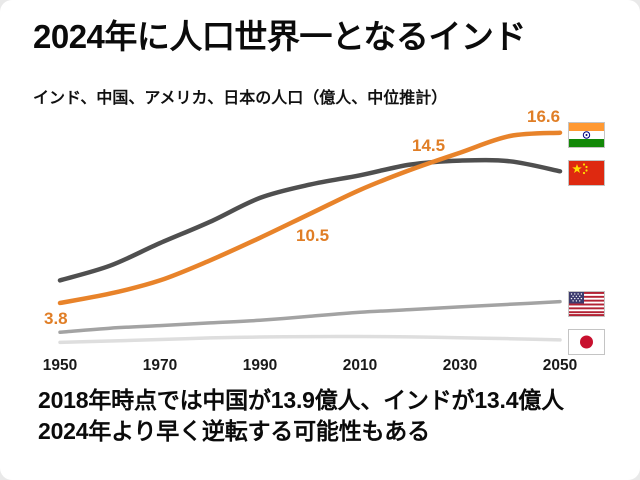 This screenshot has width=640, height=480. Describe the element at coordinates (234, 430) in the screenshot. I see `footnote-line-2: 2024年より早く逆転する可能性もある` at that location.